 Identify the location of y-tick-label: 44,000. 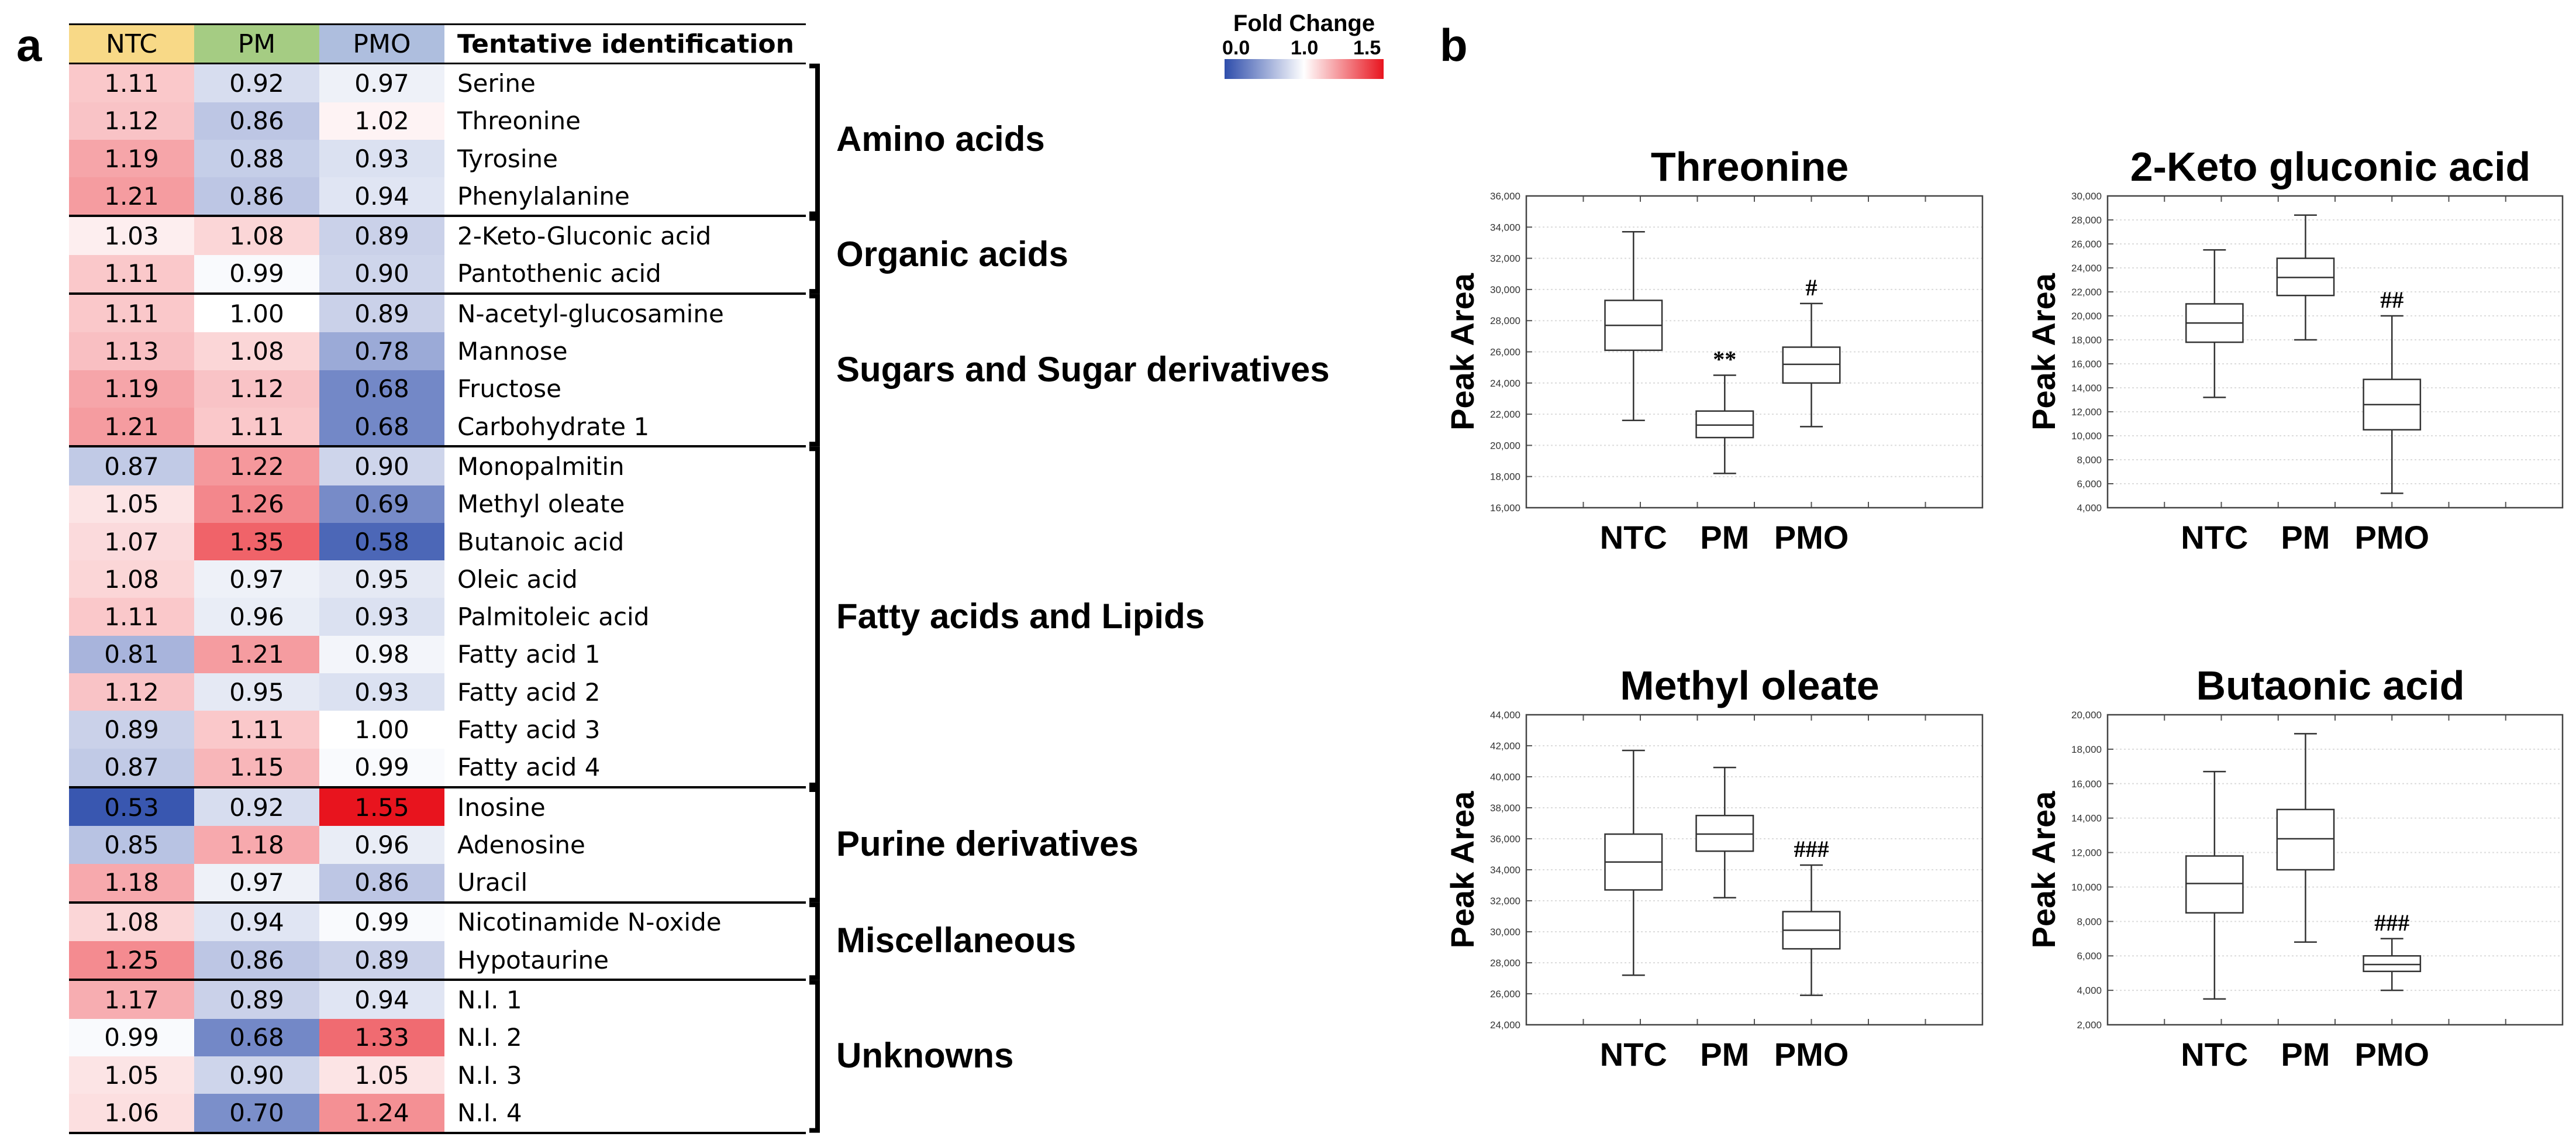
(1505, 716).